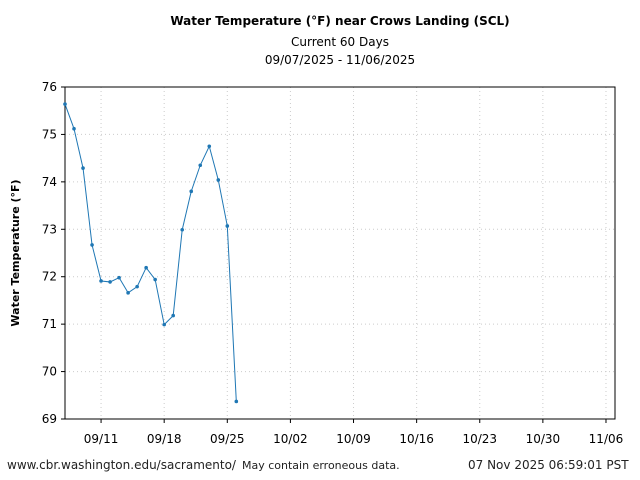 Image resolution: width=640 pixels, height=480 pixels. Describe the element at coordinates (49, 277) in the screenshot. I see `y-tick-label: 72` at that location.